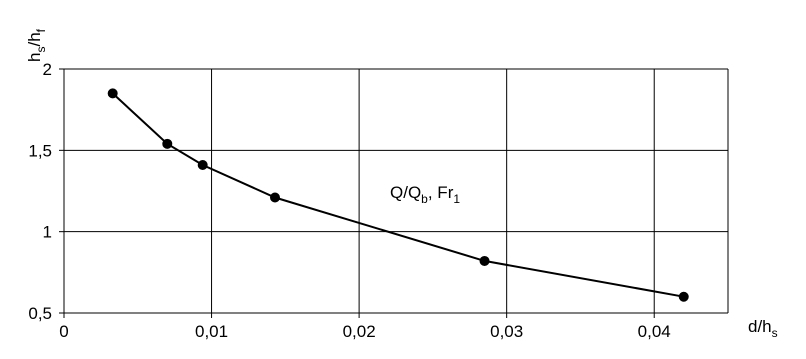  Describe the element at coordinates (506, 331) in the screenshot. I see `x-tick-label: 0,03` at that location.